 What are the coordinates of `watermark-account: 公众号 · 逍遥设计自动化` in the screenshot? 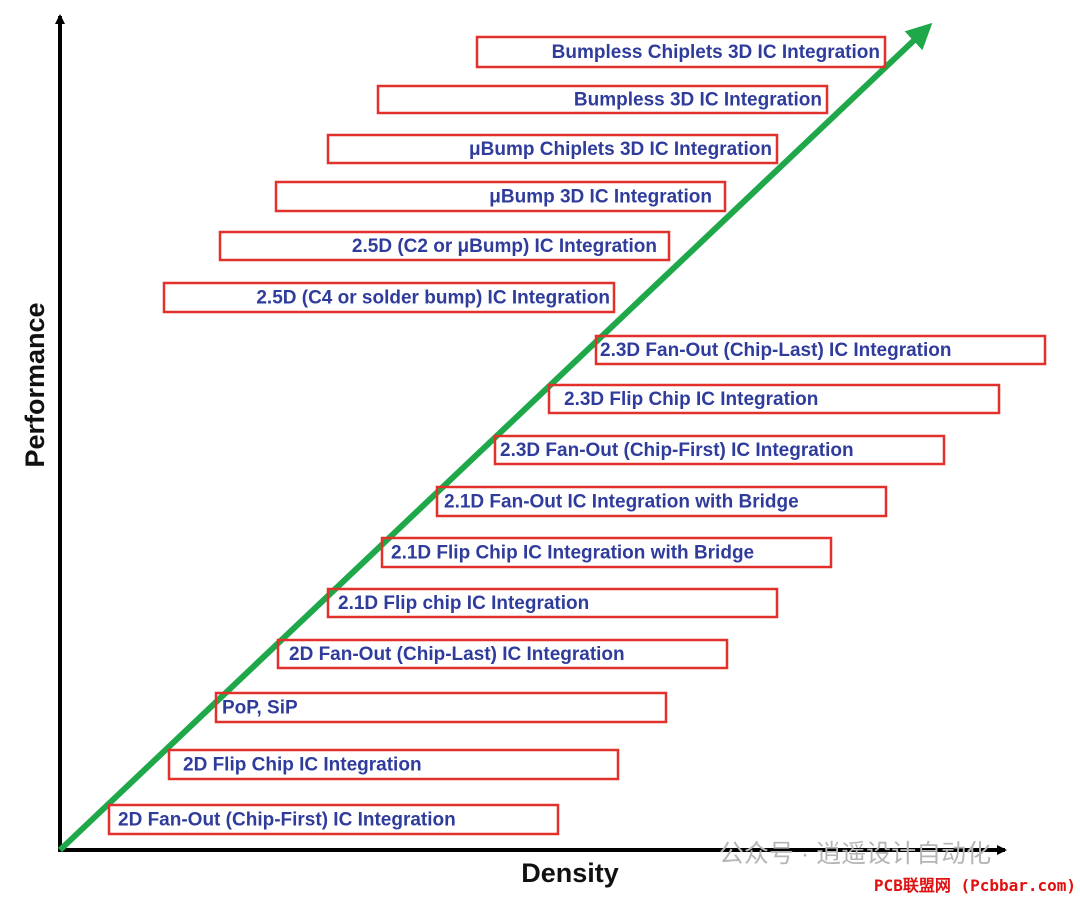 It's located at (855, 854).